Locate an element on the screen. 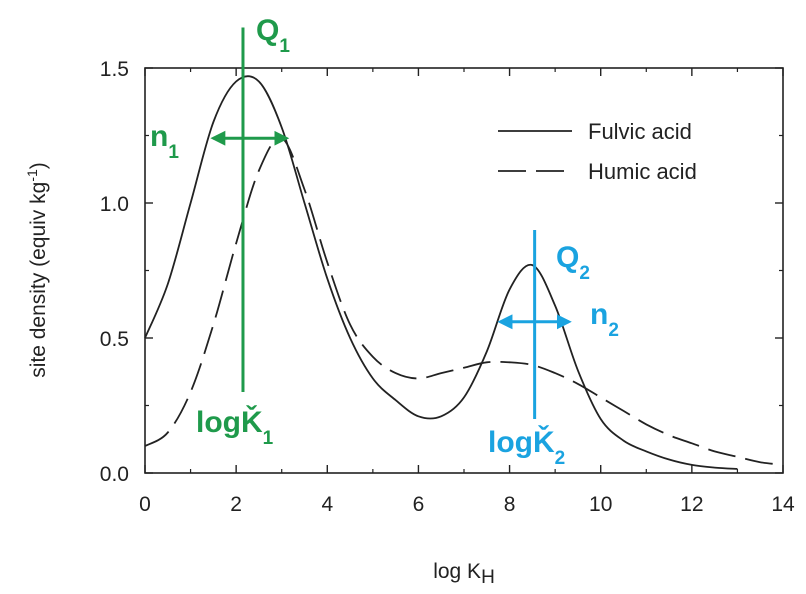  y-tick-label: 0.5 is located at coordinates (114, 339).